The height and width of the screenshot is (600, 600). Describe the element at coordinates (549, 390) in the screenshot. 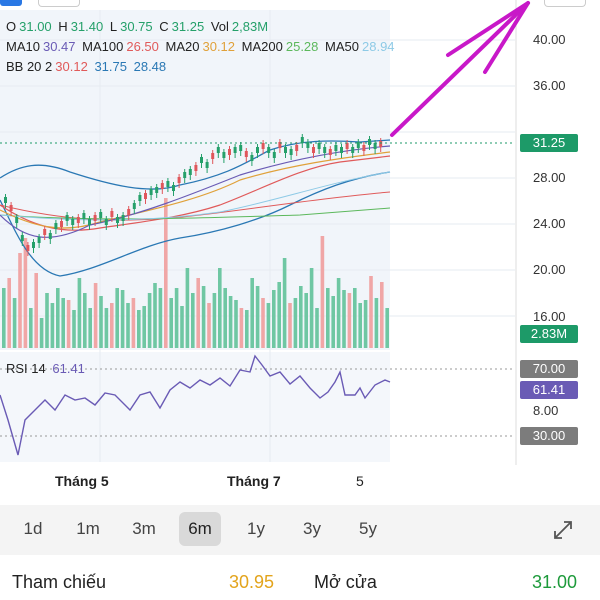

I see `rsi-current-tag: 61.41` at that location.